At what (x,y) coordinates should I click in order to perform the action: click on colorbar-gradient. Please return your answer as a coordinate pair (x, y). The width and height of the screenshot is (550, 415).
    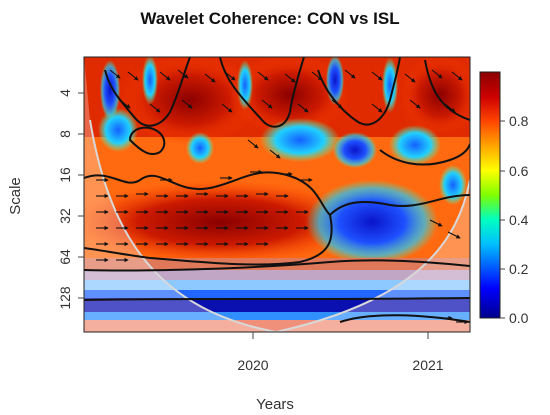
    Looking at the image, I should click on (490, 195).